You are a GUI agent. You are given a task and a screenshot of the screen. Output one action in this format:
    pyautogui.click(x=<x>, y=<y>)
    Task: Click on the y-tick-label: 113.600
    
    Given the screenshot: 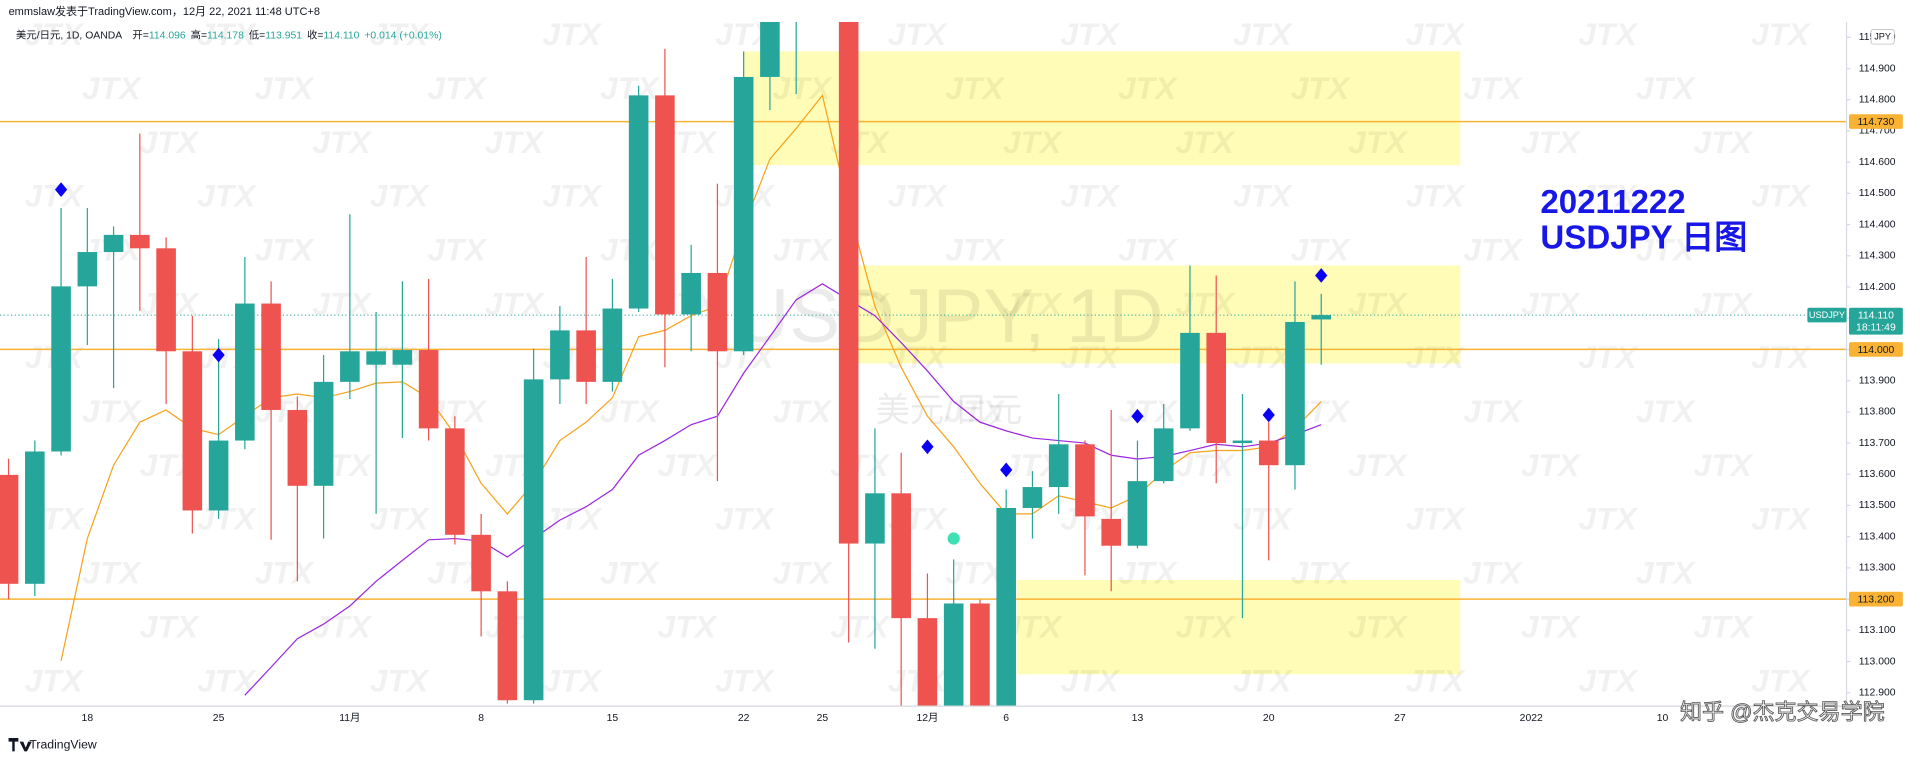 What is the action you would take?
    pyautogui.click(x=1877, y=474)
    